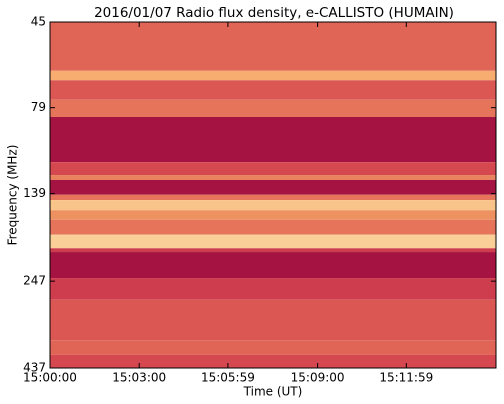  What do you see at coordinates (273, 392) in the screenshot?
I see `x-axis-label: Time (UT)` at bounding box center [273, 392].